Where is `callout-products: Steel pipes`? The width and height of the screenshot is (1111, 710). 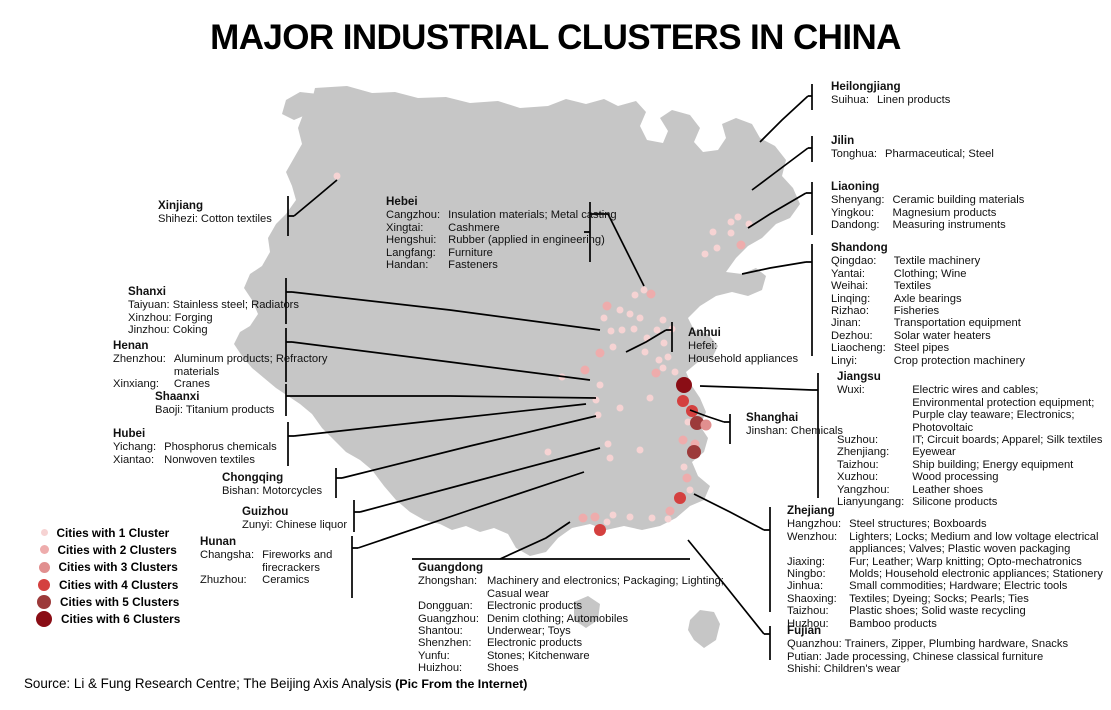 callout-products: Steel pipes is located at coordinates (921, 348).